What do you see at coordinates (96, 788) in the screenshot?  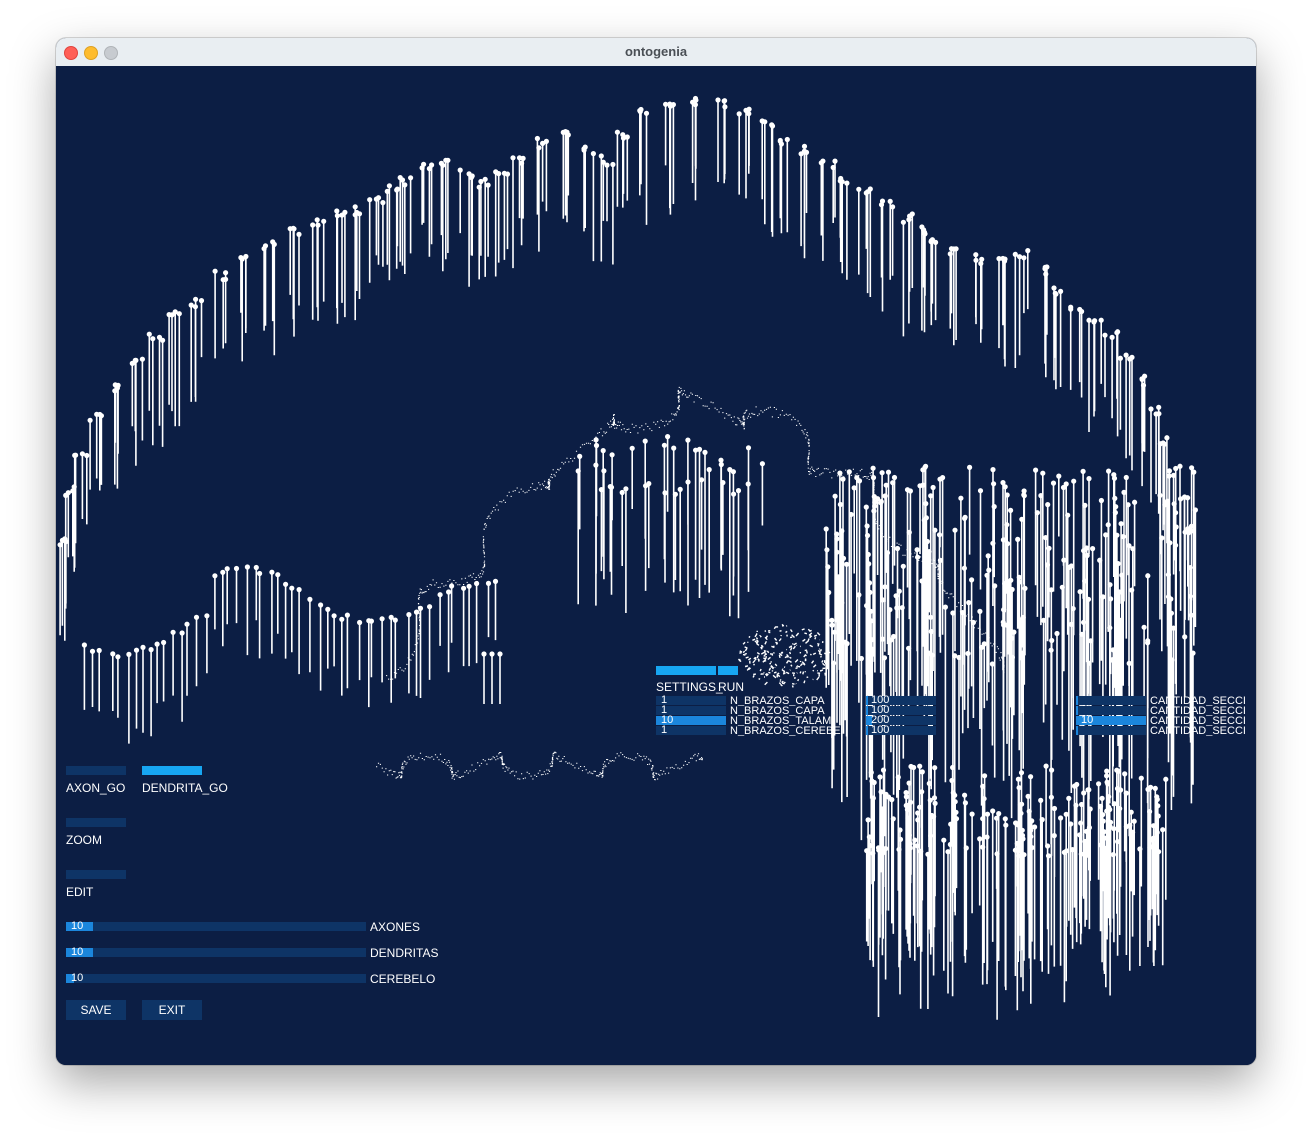 I see `axon-go-label: AXON_GO` at bounding box center [96, 788].